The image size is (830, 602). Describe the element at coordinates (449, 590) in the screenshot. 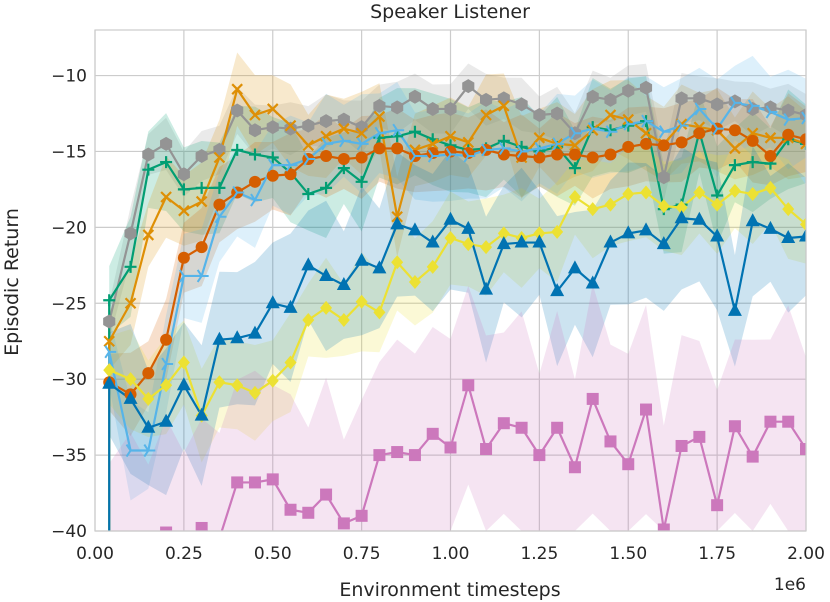

I see `x-axis-label: Environment timesteps` at that location.